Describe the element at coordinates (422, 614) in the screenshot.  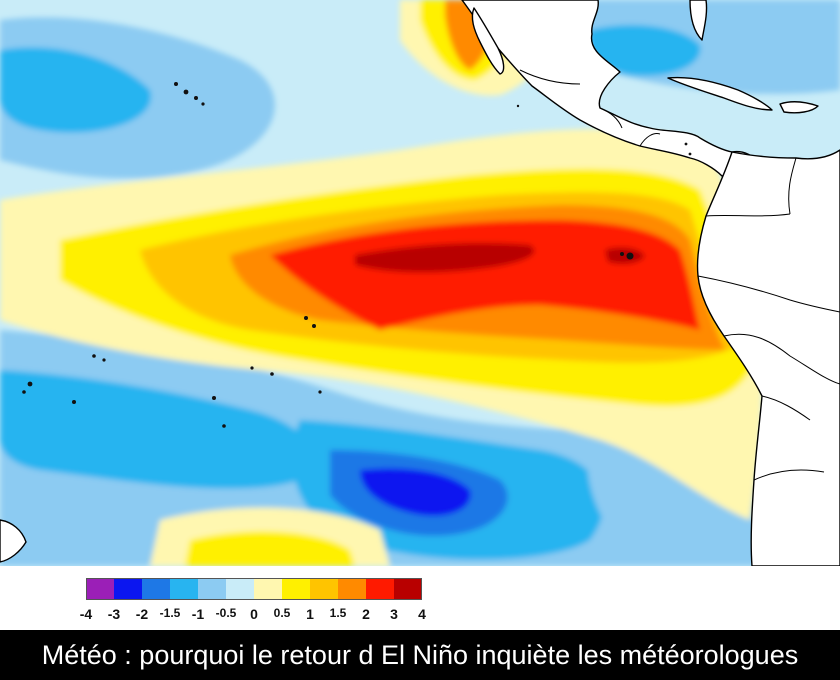
I see `legend-tick-label: 4` at that location.